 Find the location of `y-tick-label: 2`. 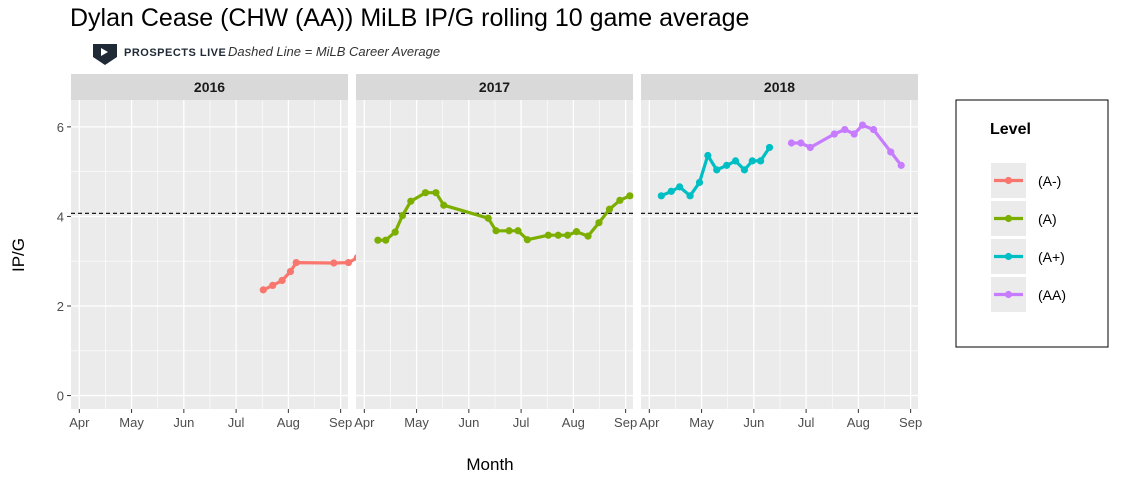

y-tick-label: 2 is located at coordinates (60, 306).